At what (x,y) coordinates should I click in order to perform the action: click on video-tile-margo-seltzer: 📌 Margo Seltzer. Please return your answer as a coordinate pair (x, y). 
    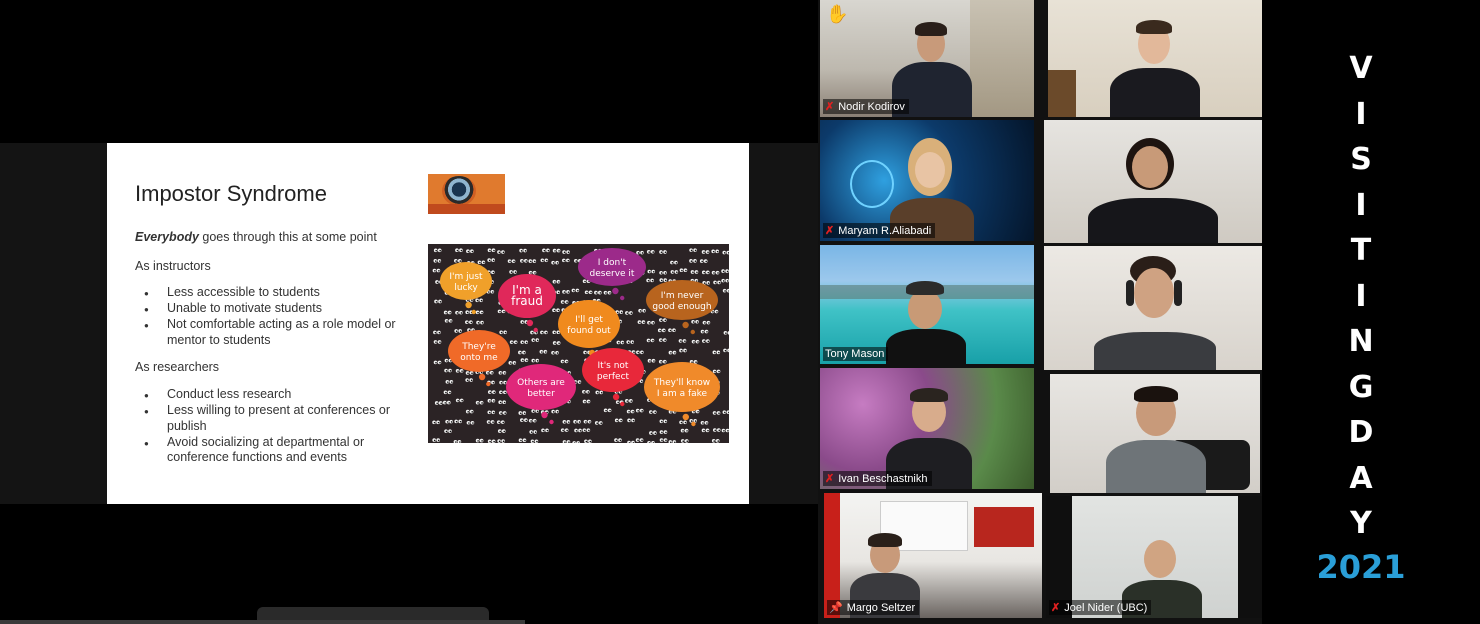
    Looking at the image, I should click on (933, 555).